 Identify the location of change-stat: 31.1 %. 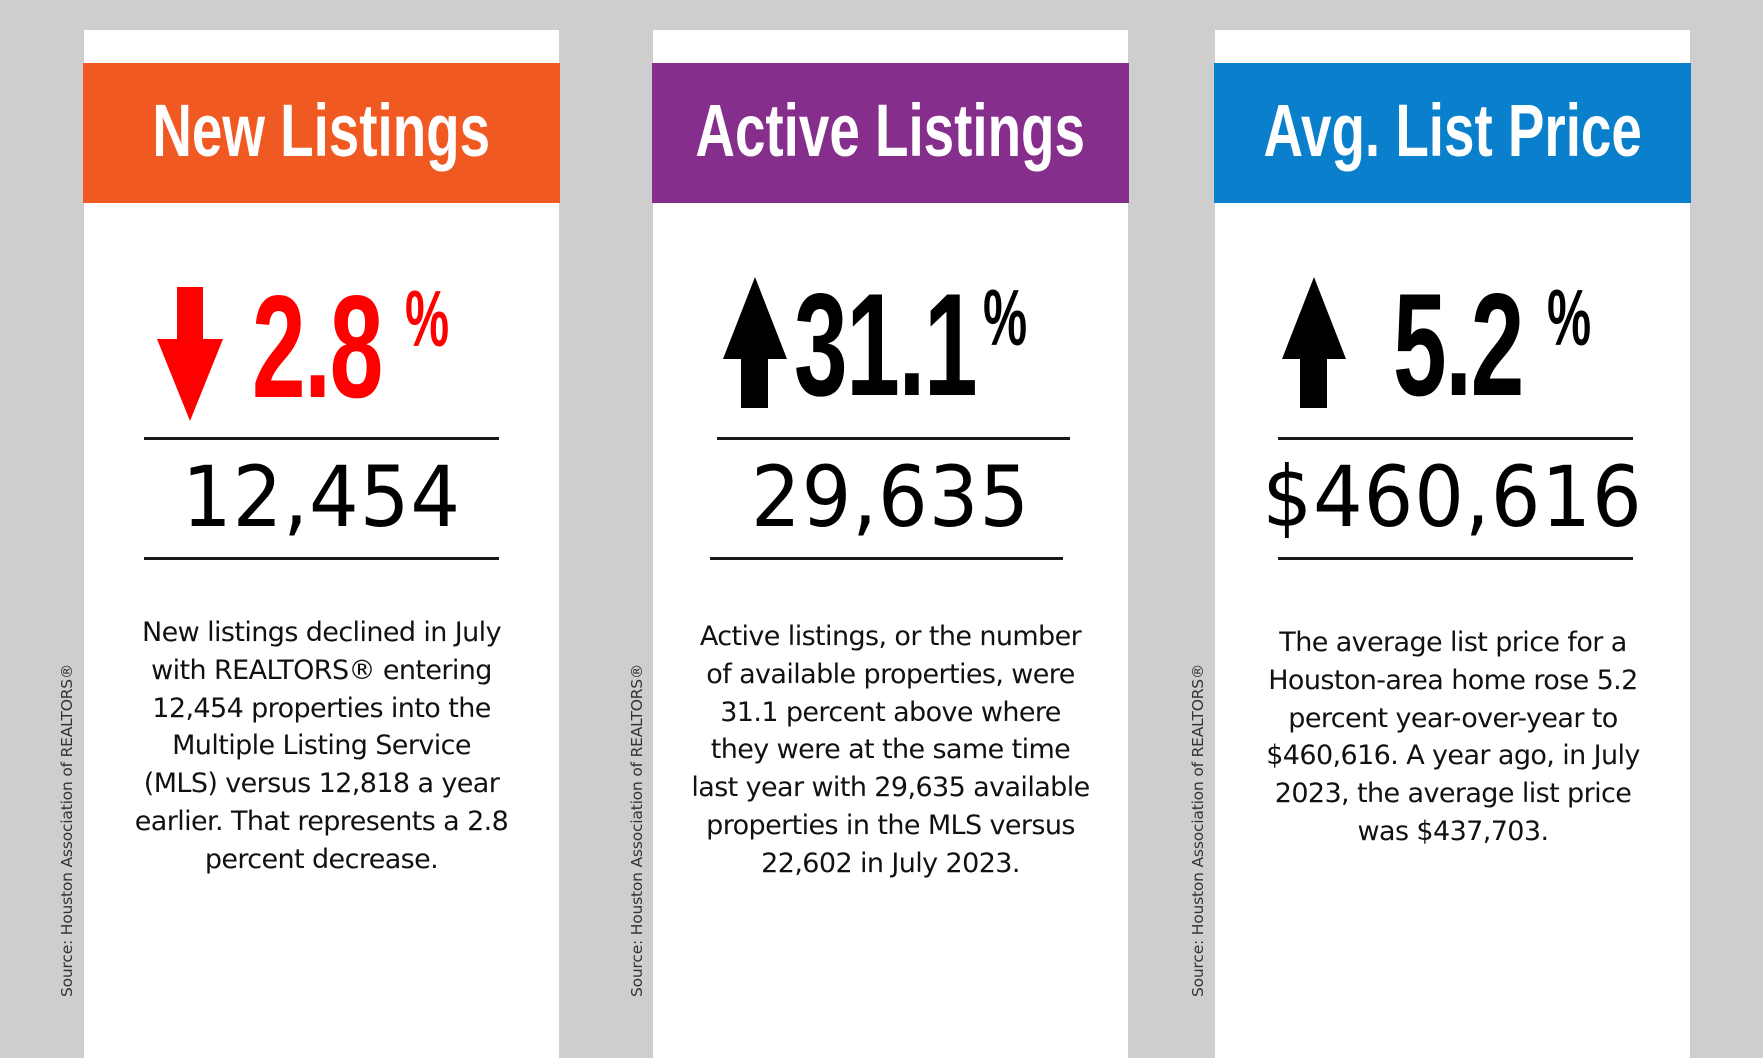
(890, 345).